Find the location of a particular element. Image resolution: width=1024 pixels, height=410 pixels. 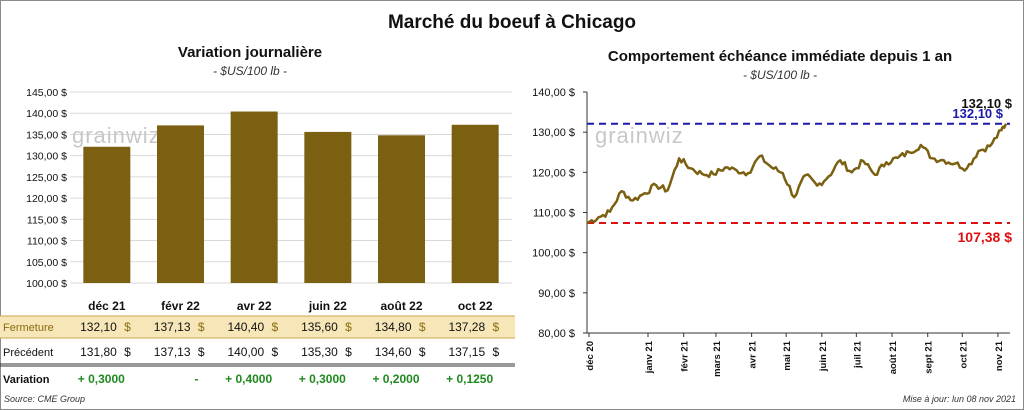

left-y-tick: 115,00 $ is located at coordinates (47, 220).